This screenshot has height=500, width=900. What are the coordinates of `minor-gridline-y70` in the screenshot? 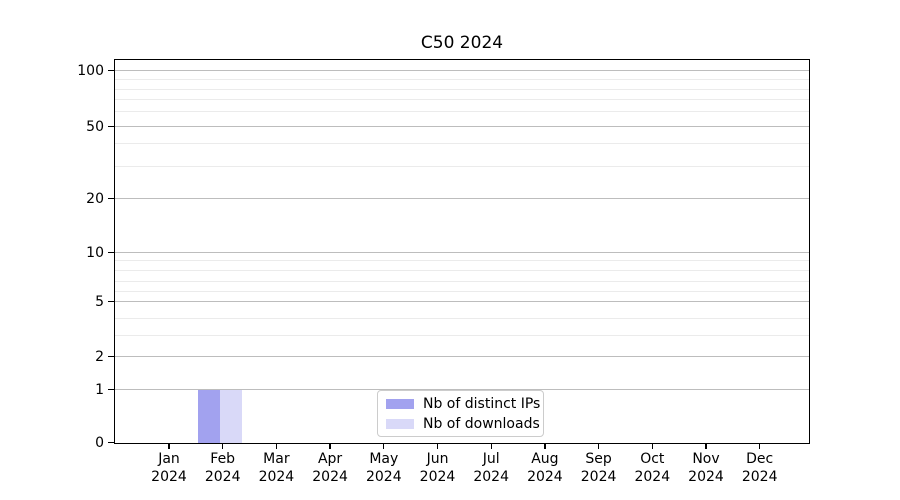 It's located at (462, 99).